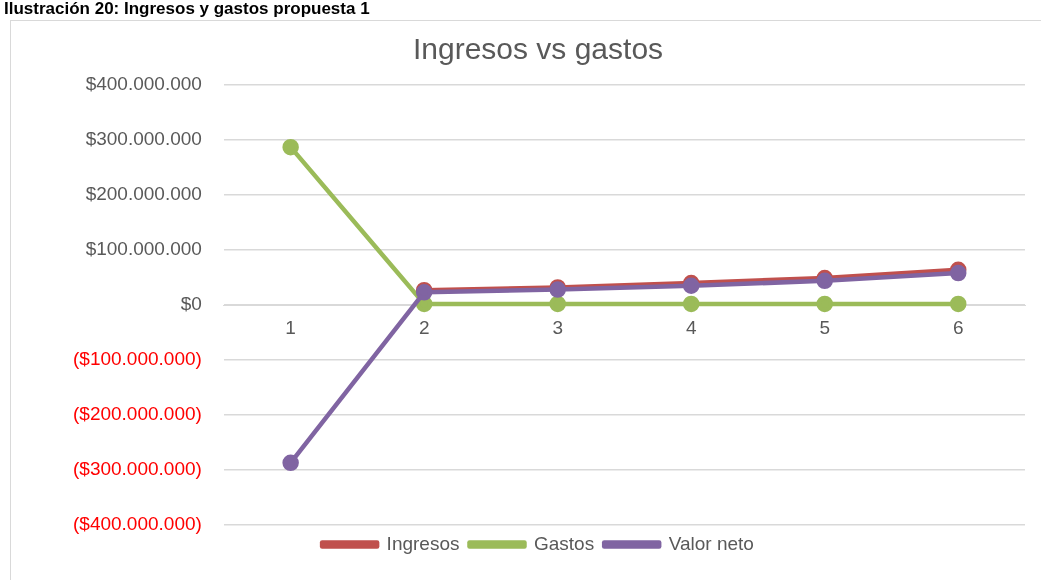 Image resolution: width=1041 pixels, height=580 pixels. What do you see at coordinates (143, 194) in the screenshot?
I see `y-tick-label: $200.000.000` at bounding box center [143, 194].